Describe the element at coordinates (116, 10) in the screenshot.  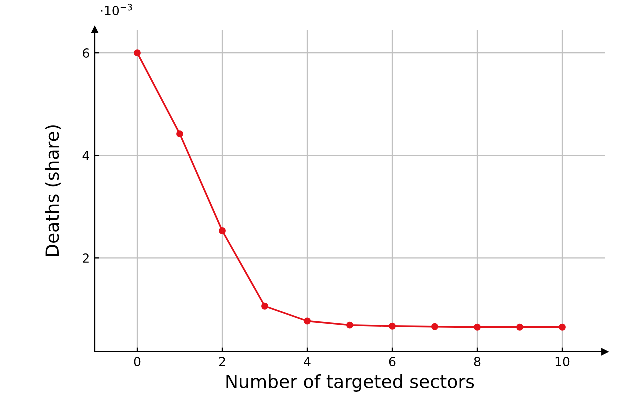
I see `text: ·10$^{−3}$` at that location.